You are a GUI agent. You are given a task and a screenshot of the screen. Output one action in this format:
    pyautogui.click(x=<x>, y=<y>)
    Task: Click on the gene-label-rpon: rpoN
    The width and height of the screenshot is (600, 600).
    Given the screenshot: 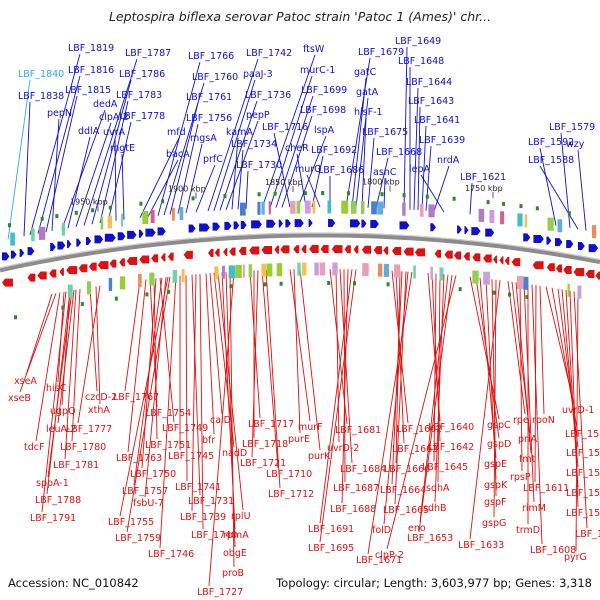 What is the action you would take?
    pyautogui.click(x=543, y=420)
    